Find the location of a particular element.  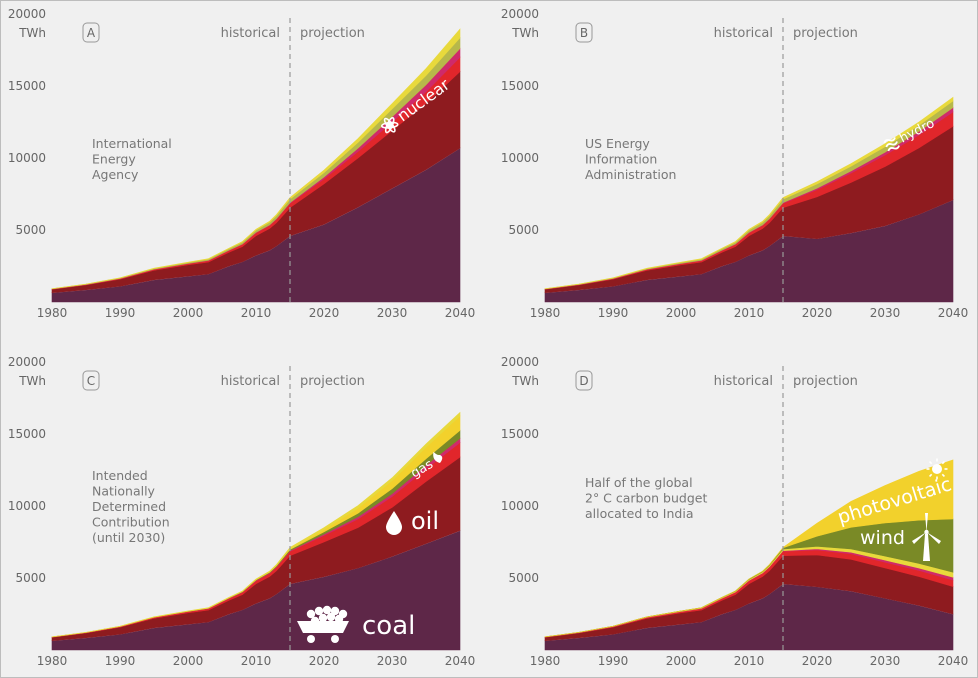

wind-big-label: wind is located at coordinates (882, 538).